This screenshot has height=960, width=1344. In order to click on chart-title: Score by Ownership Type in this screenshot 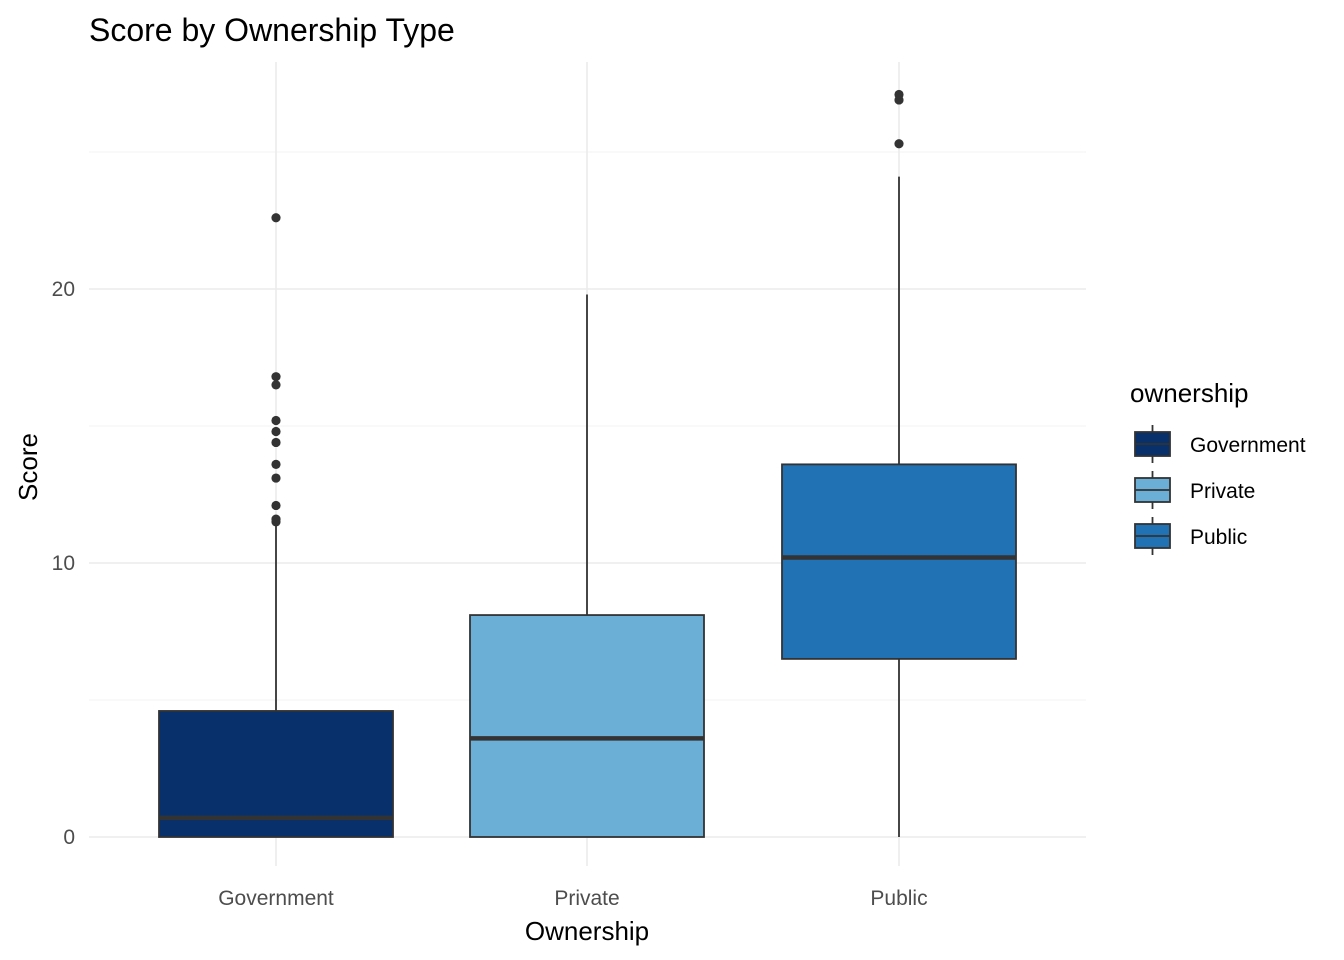, I will do `click(272, 30)`.